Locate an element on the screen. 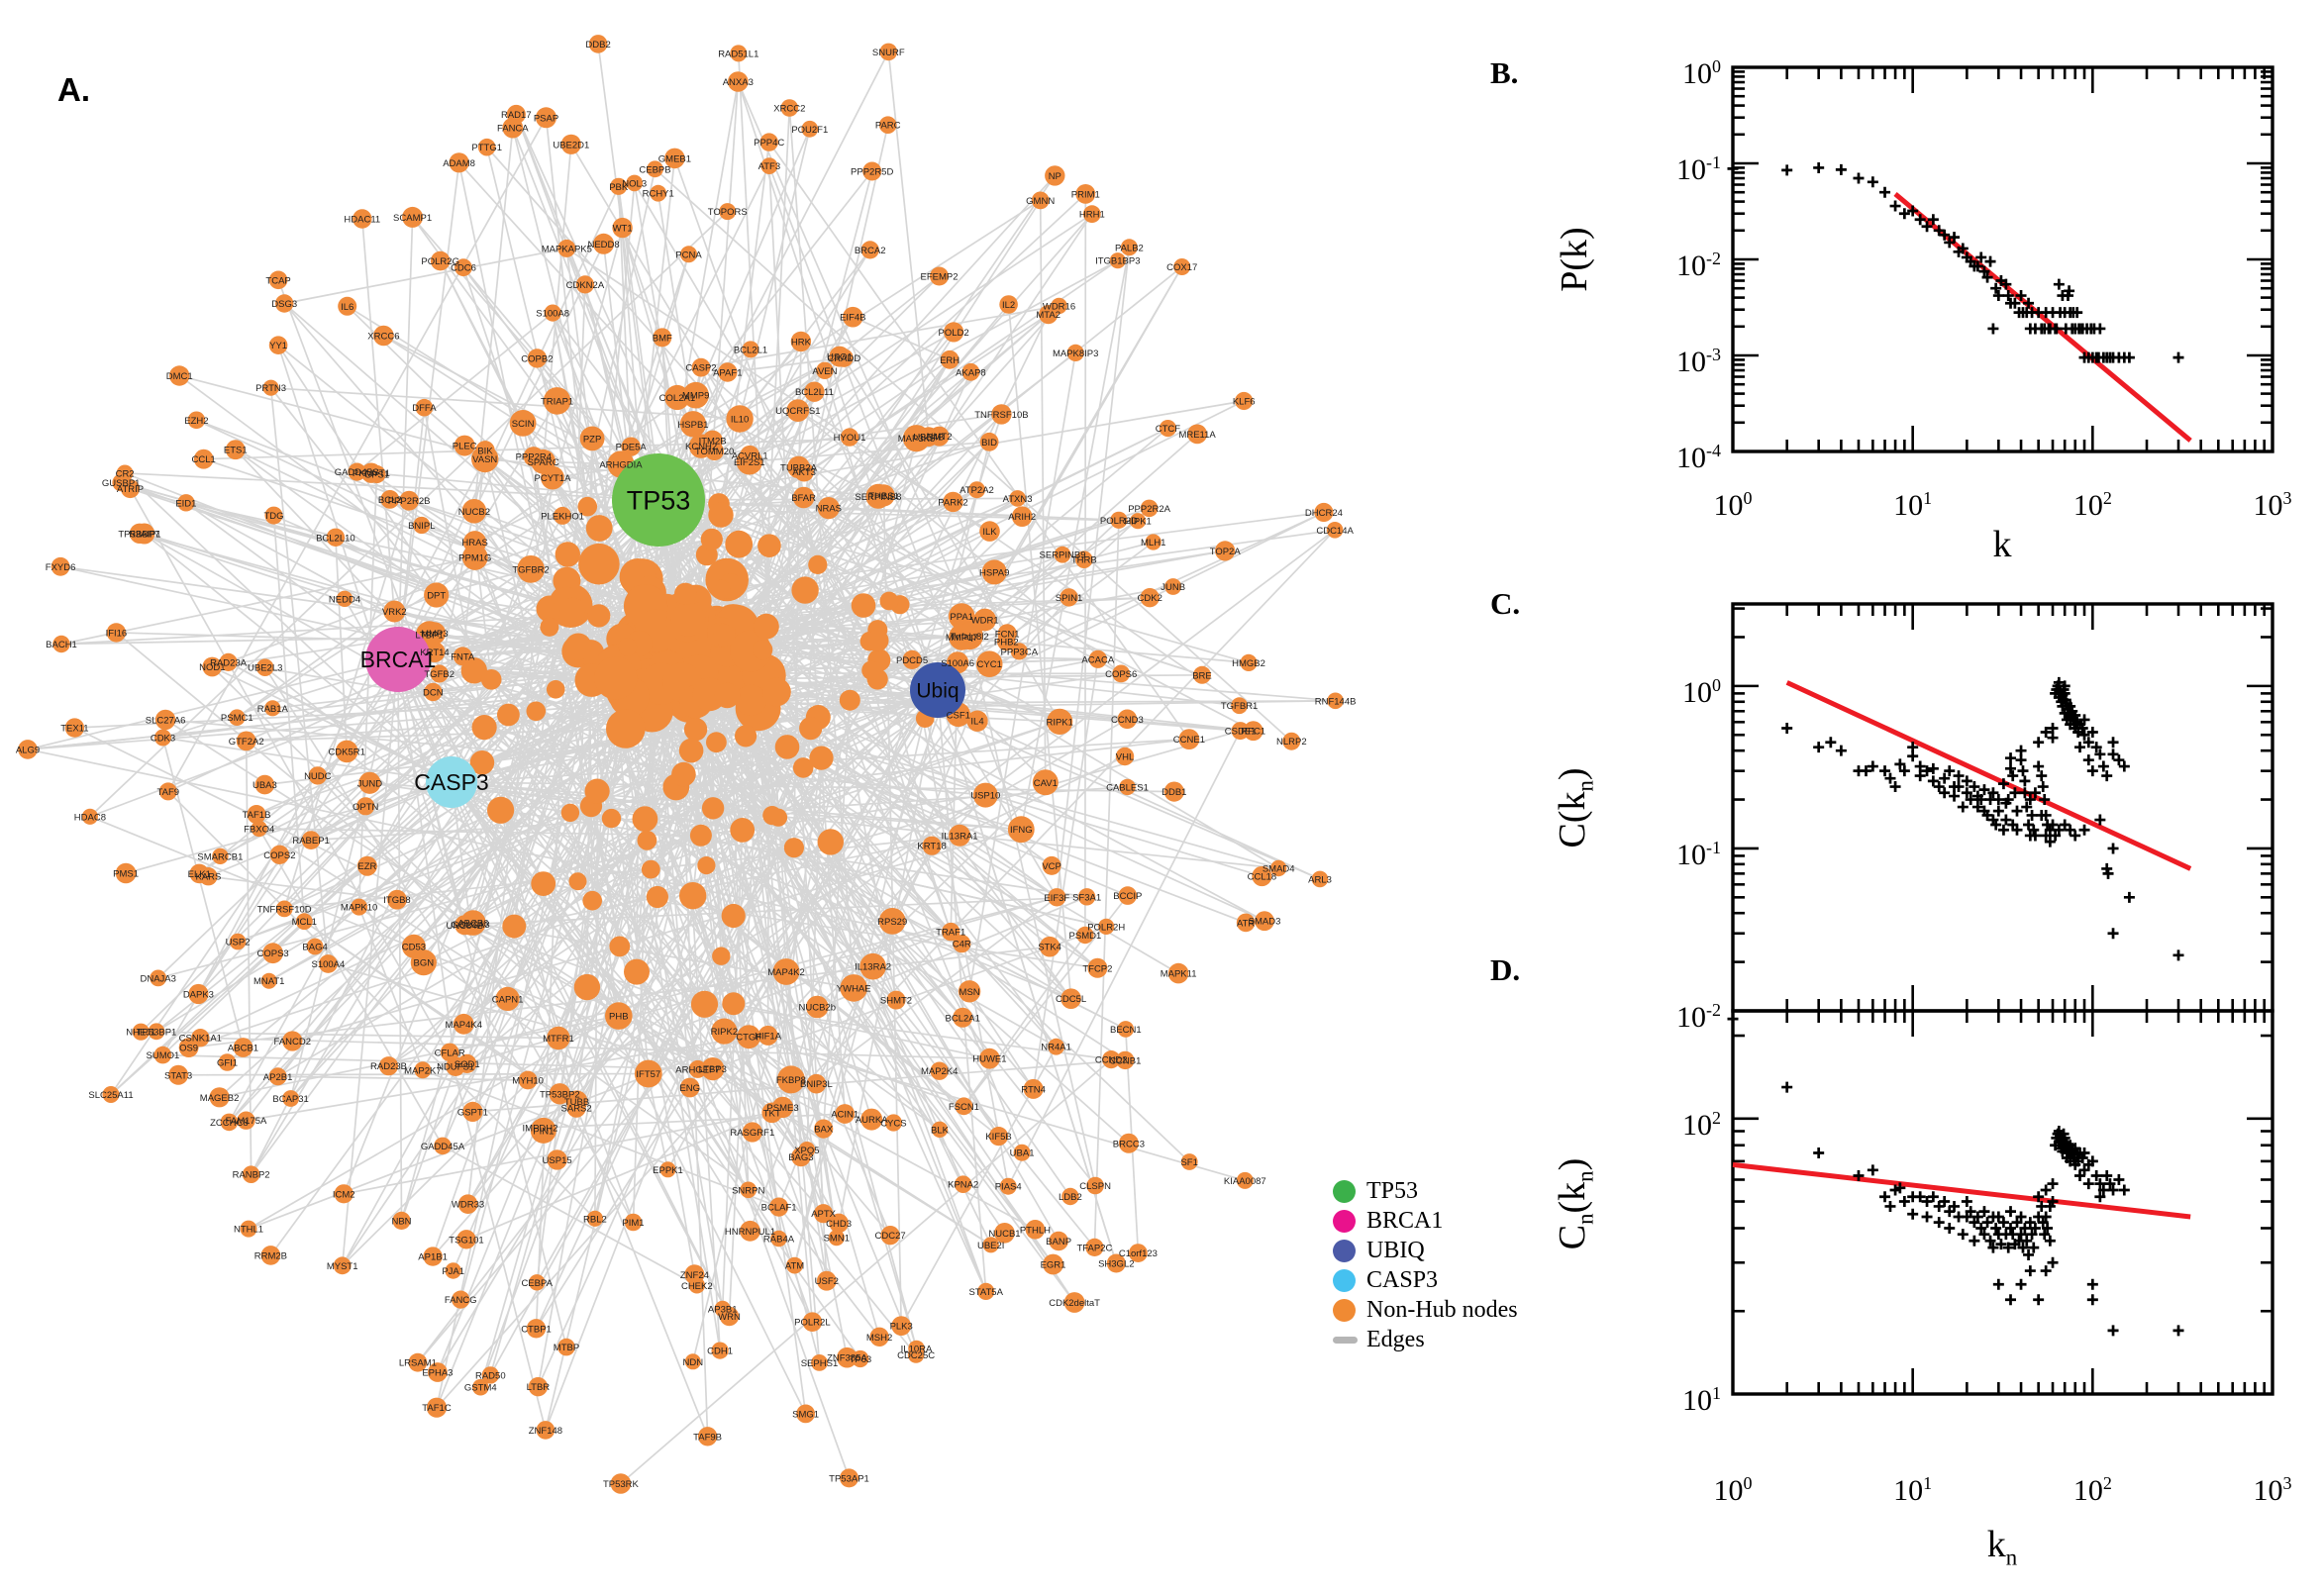  network-node-label: PIN1 is located at coordinates (543, 1131).